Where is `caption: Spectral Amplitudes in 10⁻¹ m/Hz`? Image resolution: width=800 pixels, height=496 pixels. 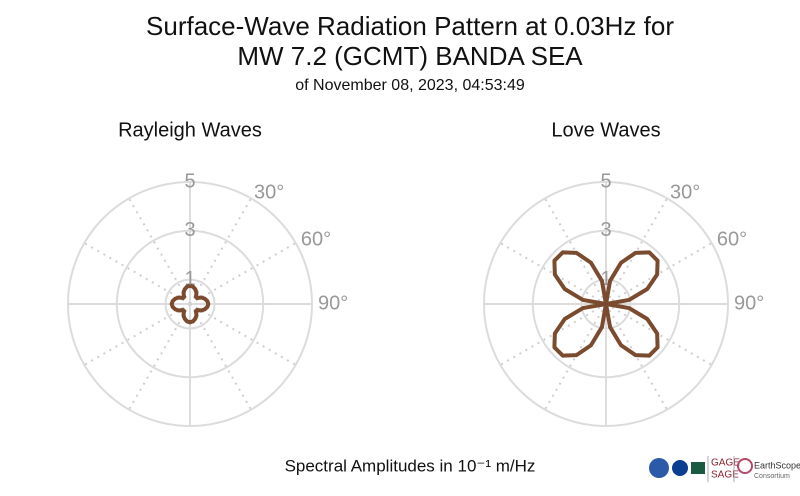
caption: Spectral Amplitudes in 10⁻¹ m/Hz is located at coordinates (410, 465).